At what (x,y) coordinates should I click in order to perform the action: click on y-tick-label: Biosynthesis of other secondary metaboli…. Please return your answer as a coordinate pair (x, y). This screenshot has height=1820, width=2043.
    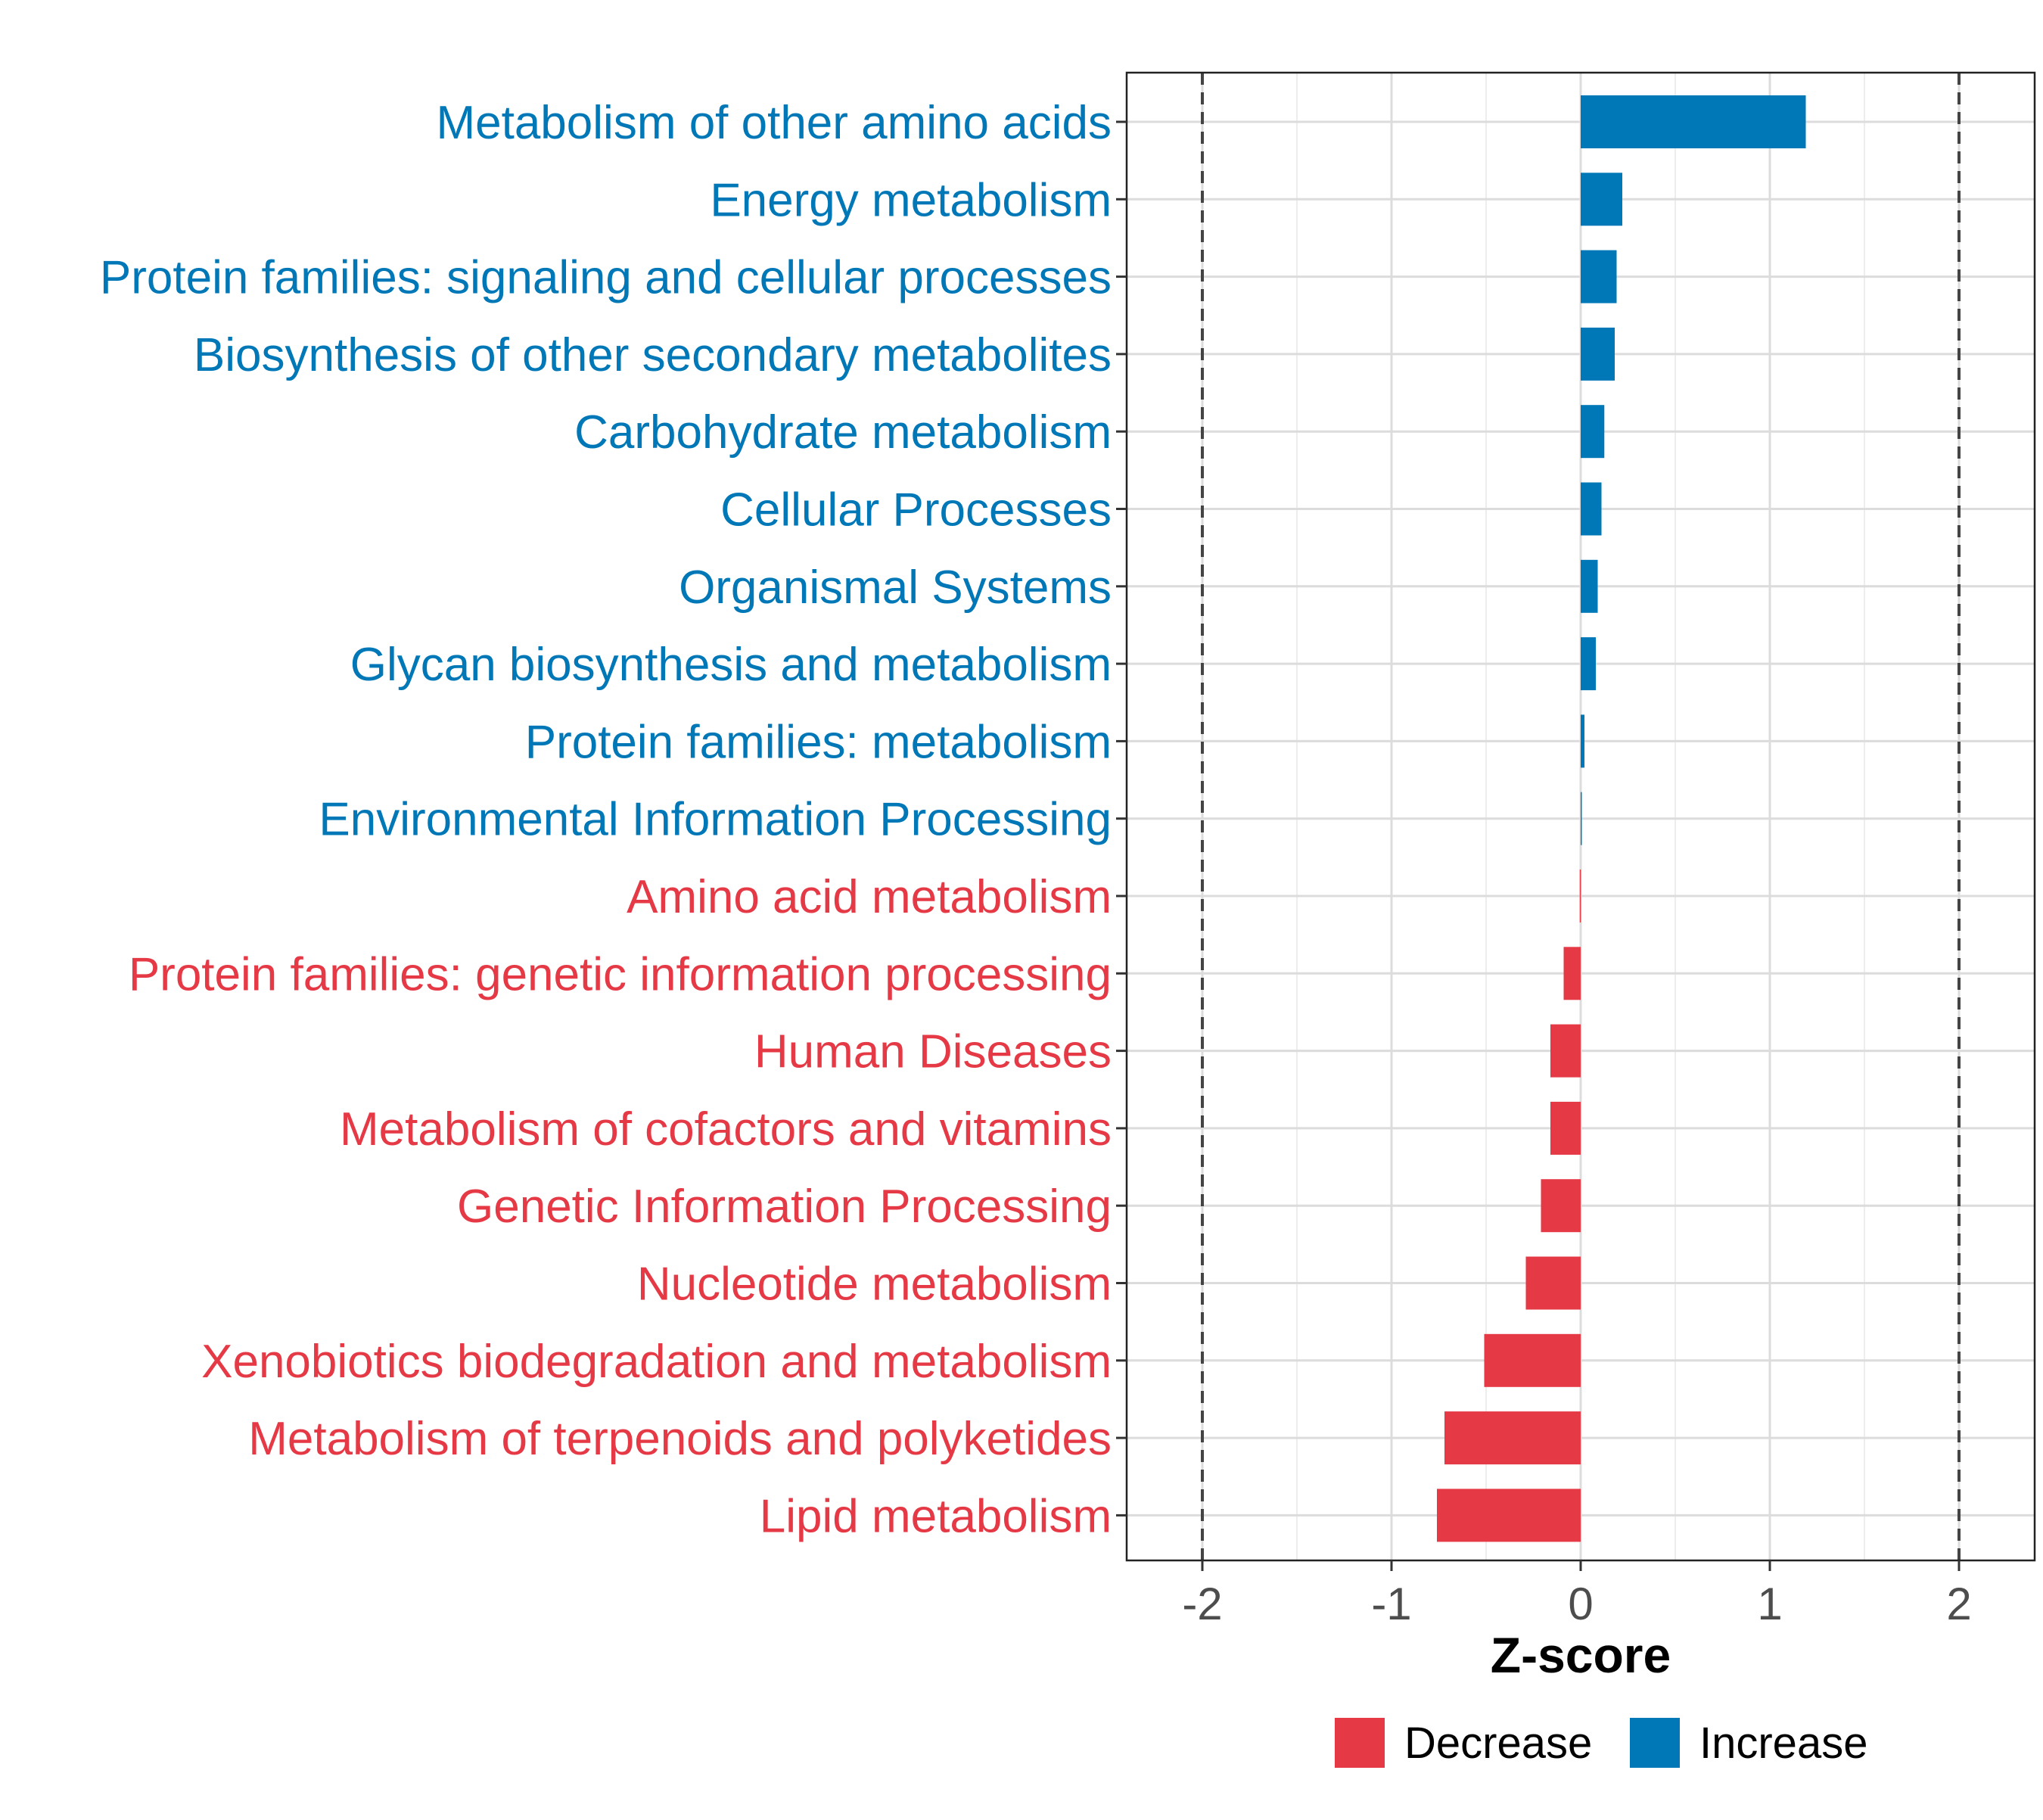
    Looking at the image, I should click on (653, 355).